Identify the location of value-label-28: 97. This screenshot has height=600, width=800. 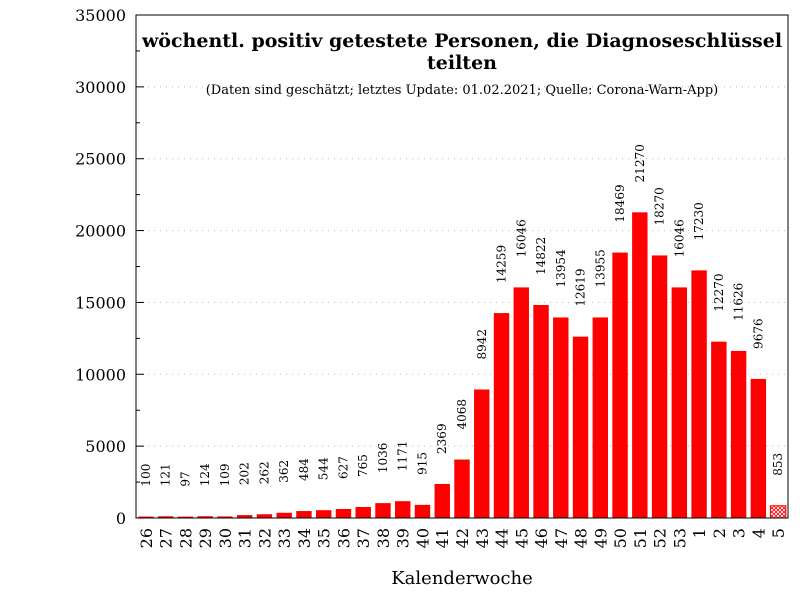
(185, 478).